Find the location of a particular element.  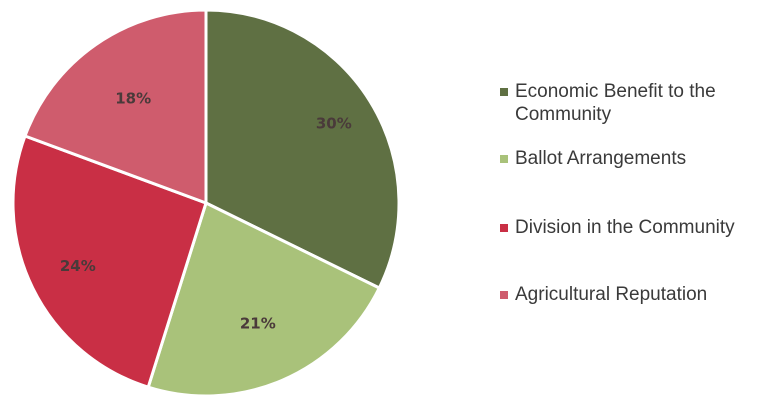

pie-slice-value-label: 30% is located at coordinates (334, 123).